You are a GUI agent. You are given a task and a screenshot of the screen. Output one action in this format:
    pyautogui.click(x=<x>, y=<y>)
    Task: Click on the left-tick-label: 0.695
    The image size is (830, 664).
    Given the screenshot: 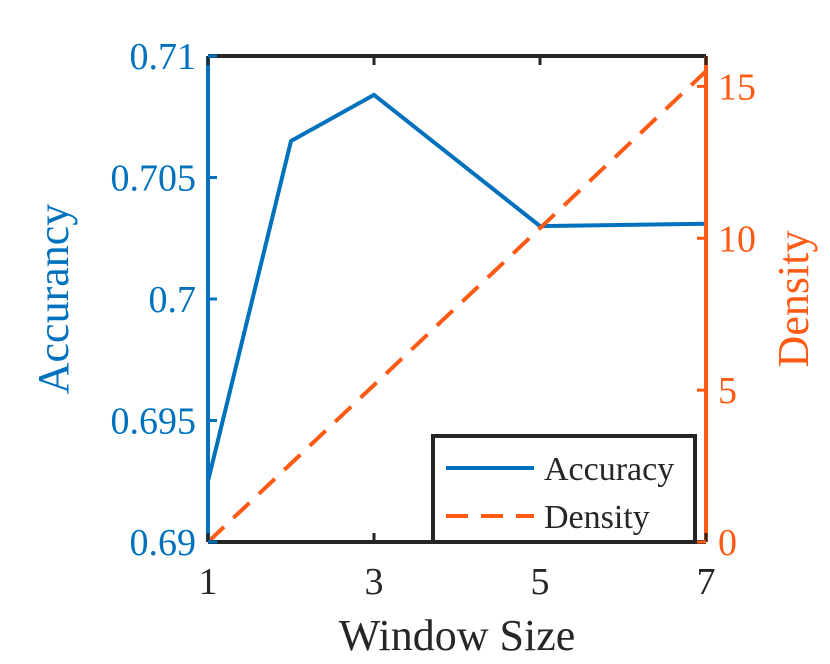 What is the action you would take?
    pyautogui.click(x=154, y=422)
    